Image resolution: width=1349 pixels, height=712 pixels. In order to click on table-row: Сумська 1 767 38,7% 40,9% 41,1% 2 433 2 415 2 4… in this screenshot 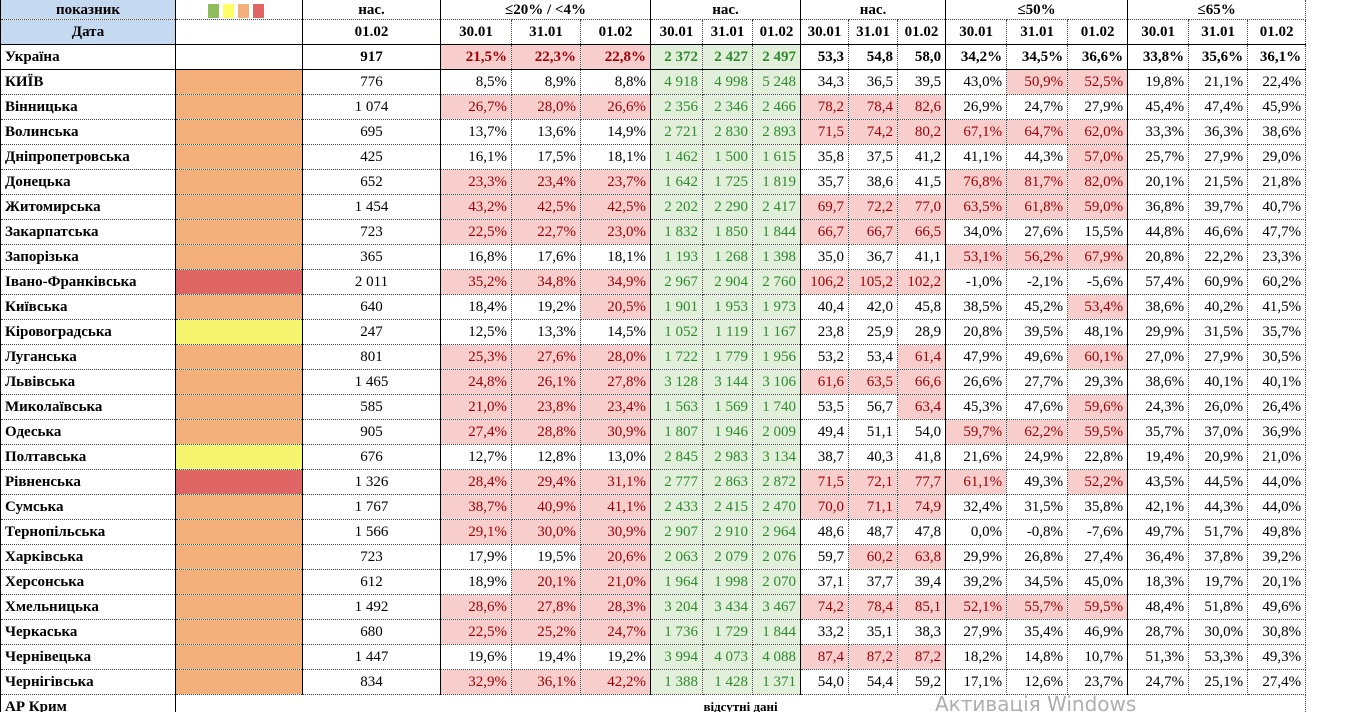, I will do `click(653, 507)`.